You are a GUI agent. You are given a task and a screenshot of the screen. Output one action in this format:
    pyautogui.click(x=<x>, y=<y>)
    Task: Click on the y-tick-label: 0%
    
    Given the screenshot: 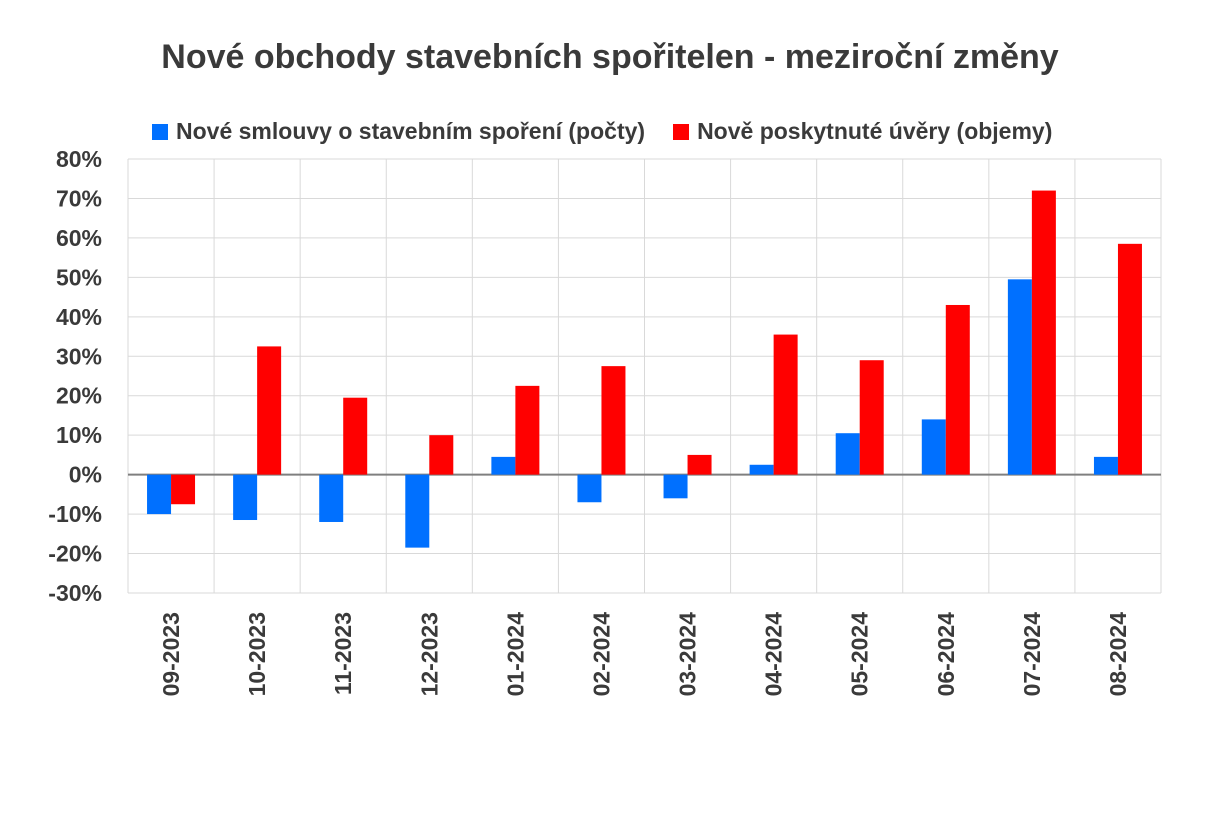 What is the action you would take?
    pyautogui.click(x=85, y=475)
    